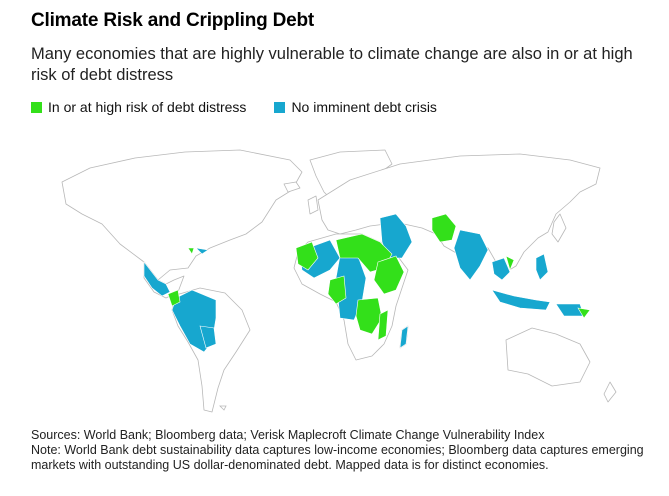 Image resolution: width=669 pixels, height=496 pixels. Describe the element at coordinates (369, 316) in the screenshot. I see `southern-africa-green` at that location.